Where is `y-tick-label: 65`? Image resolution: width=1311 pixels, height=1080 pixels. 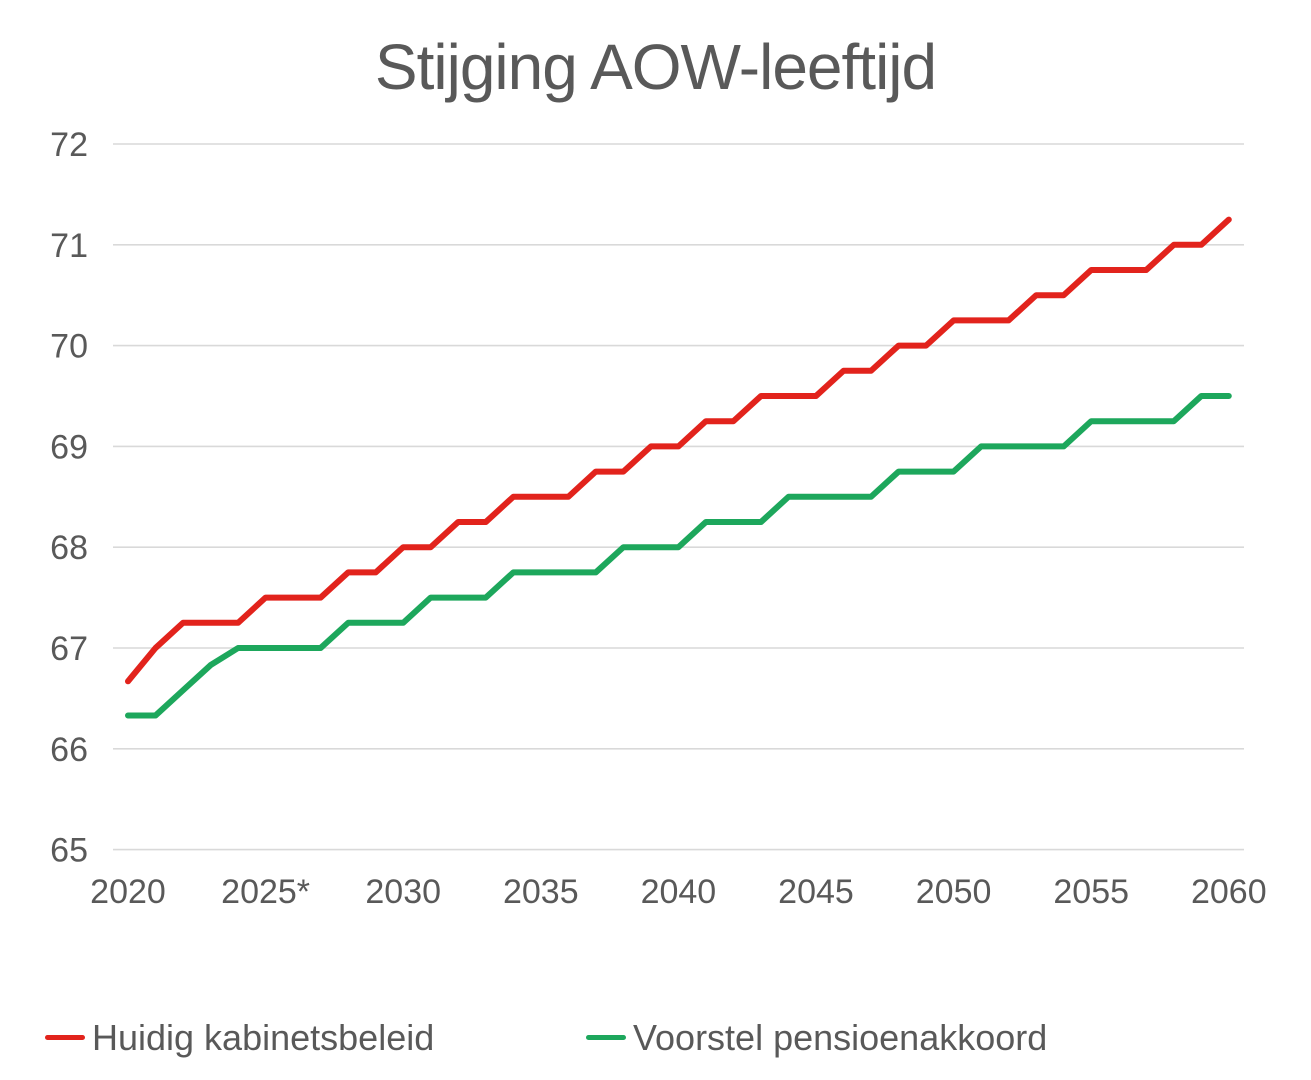 y-tick-label: 65 is located at coordinates (69, 851).